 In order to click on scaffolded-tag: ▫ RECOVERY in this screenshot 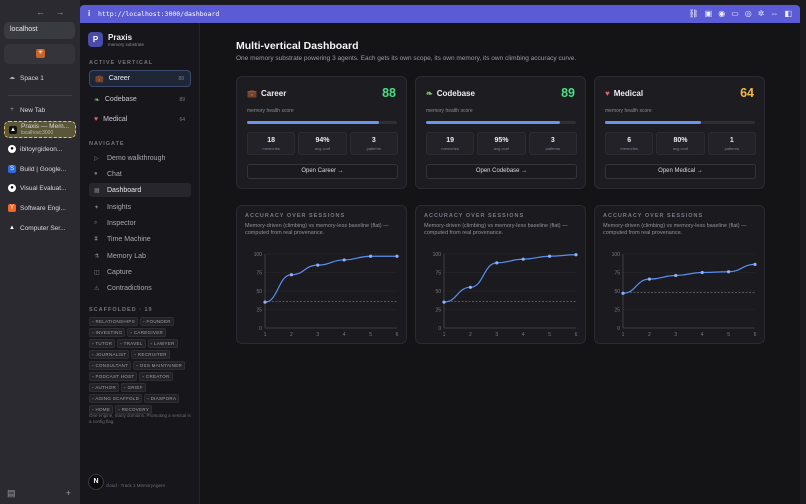, I will do `click(134, 409)`.